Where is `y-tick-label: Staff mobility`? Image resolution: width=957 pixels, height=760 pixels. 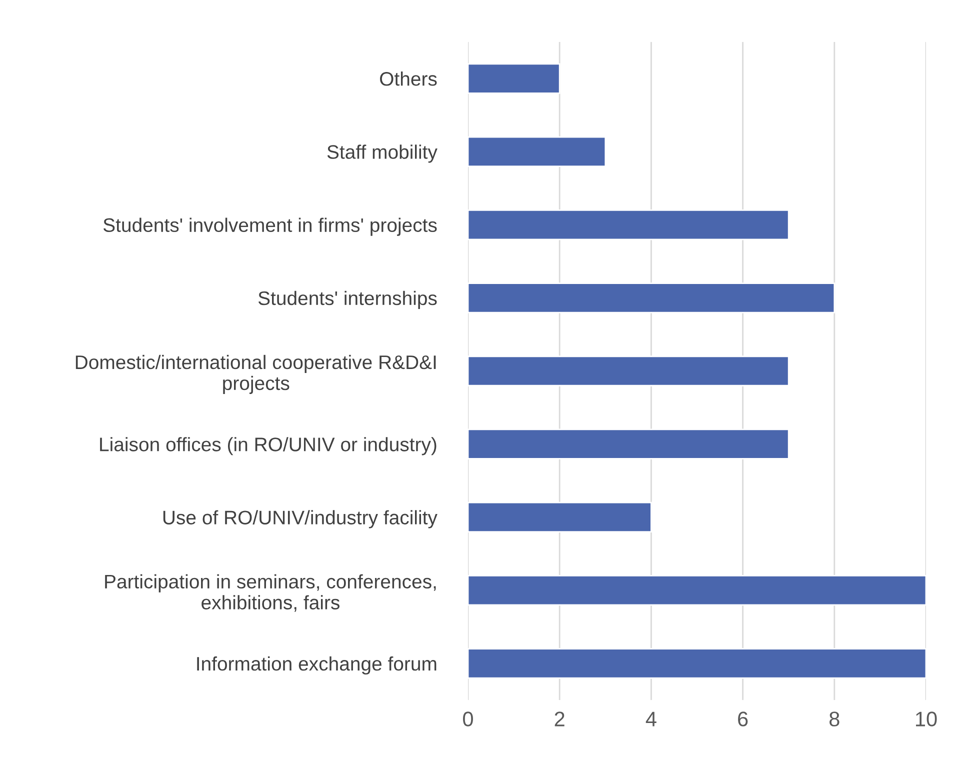 y-tick-label: Staff mobility is located at coordinates (382, 153).